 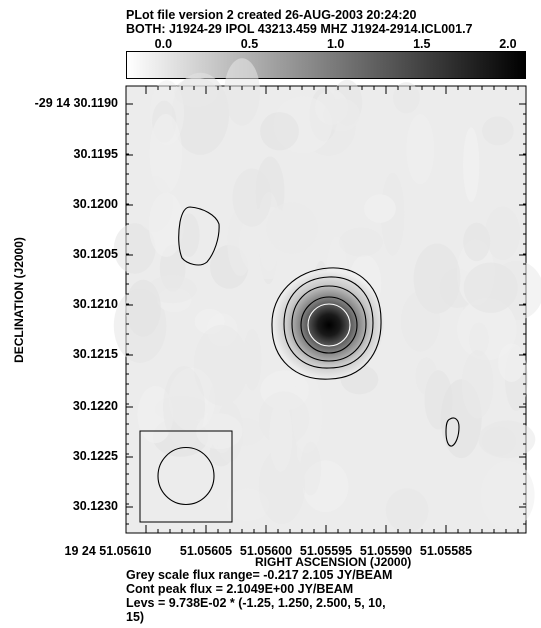 What do you see at coordinates (206, 551) in the screenshot?
I see `x-tick-label: 51.05605` at bounding box center [206, 551].